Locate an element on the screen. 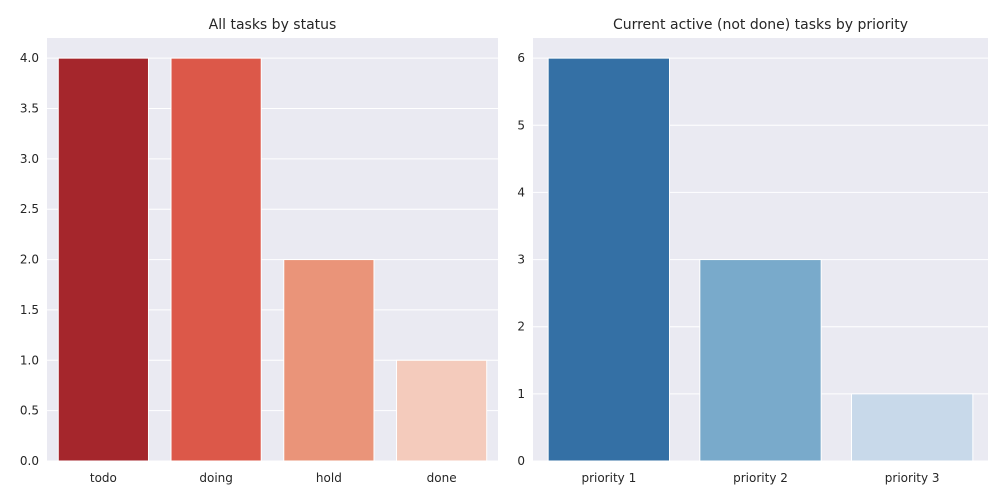 The width and height of the screenshot is (1000, 504). y-tick-label: 3.5 is located at coordinates (29, 109).